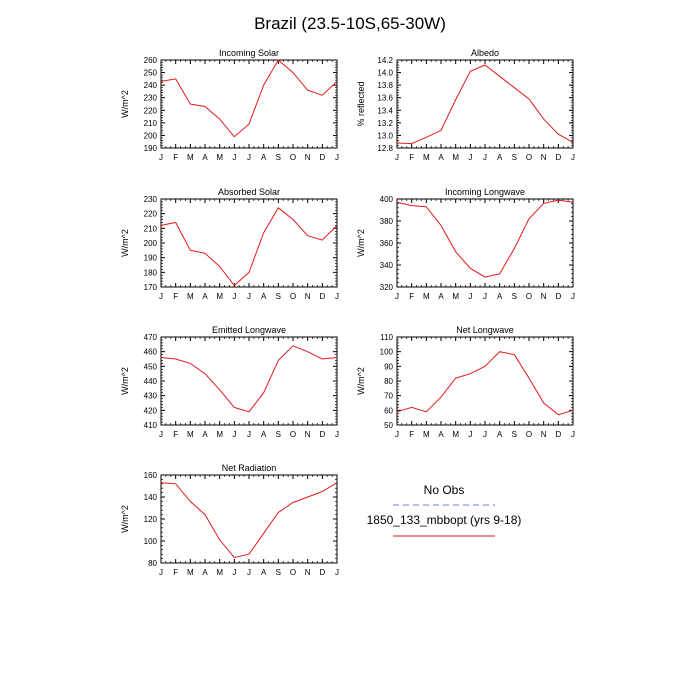 This screenshot has height=700, width=700. What do you see at coordinates (350, 23) in the screenshot?
I see `page-title: Brazil (23.5-10S,65-30W)` at bounding box center [350, 23].